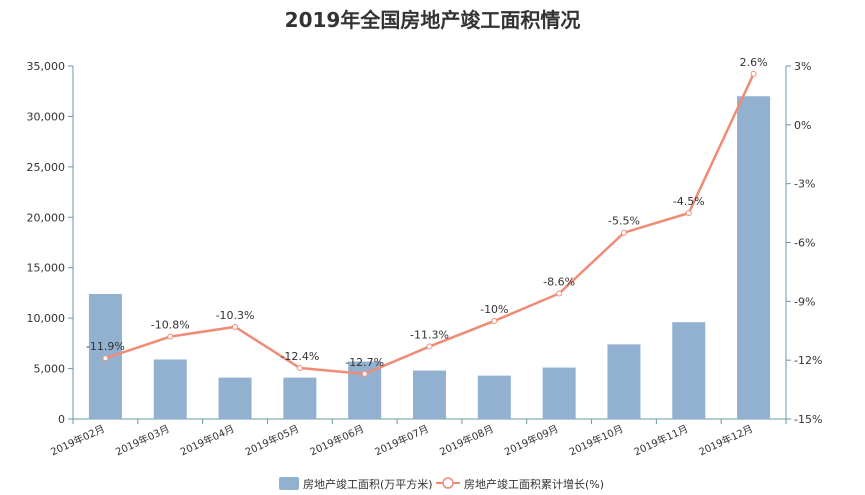  What do you see at coordinates (207, 440) in the screenshot?
I see `x-axis-category-label: 2019年04月` at bounding box center [207, 440].